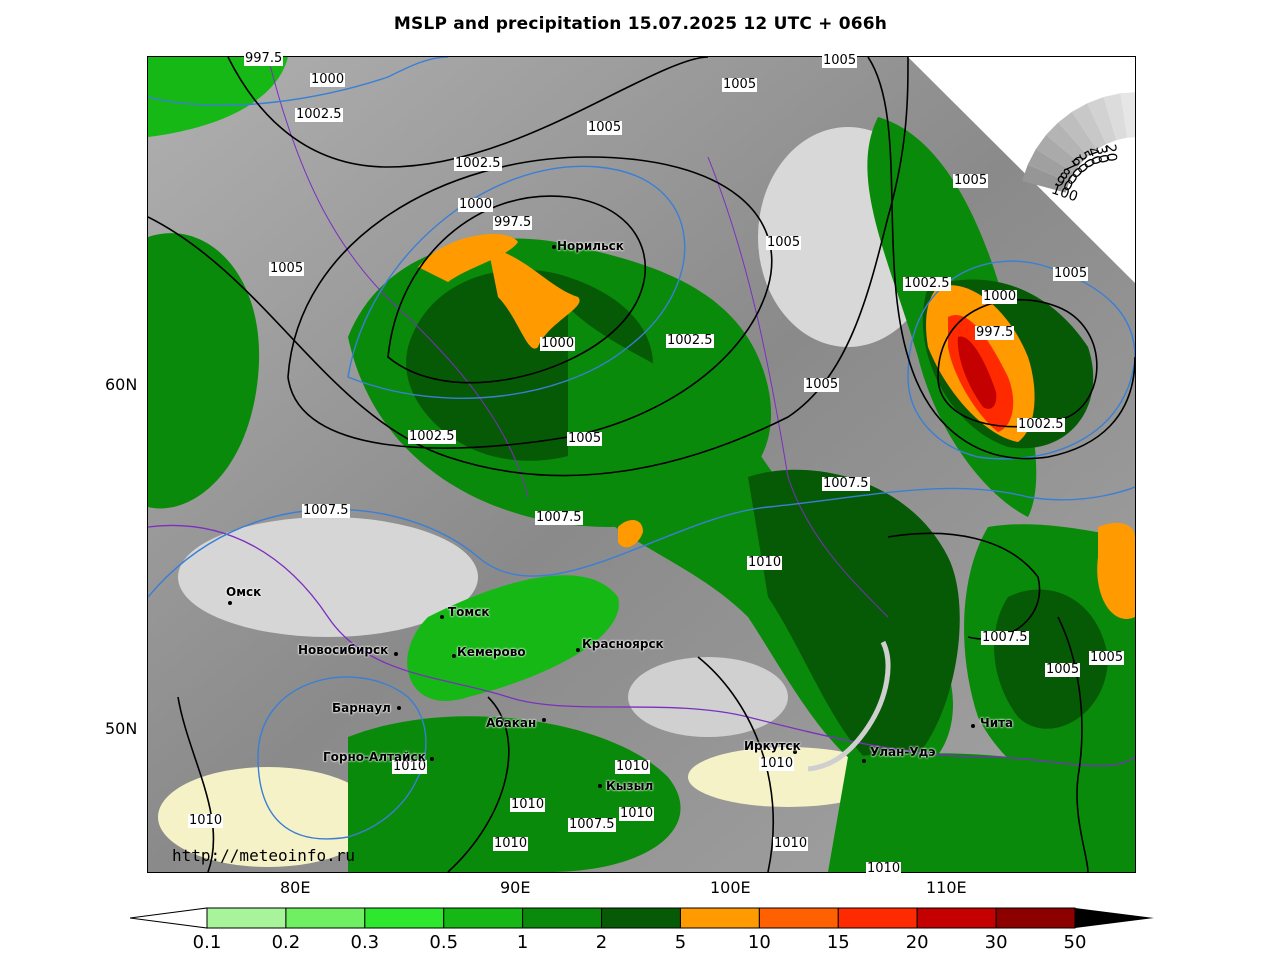 Image resolution: width=1281 pixels, height=963 pixels. Describe the element at coordinates (286, 942) in the screenshot. I see `colorbar-tick-label: 0.2` at that location.